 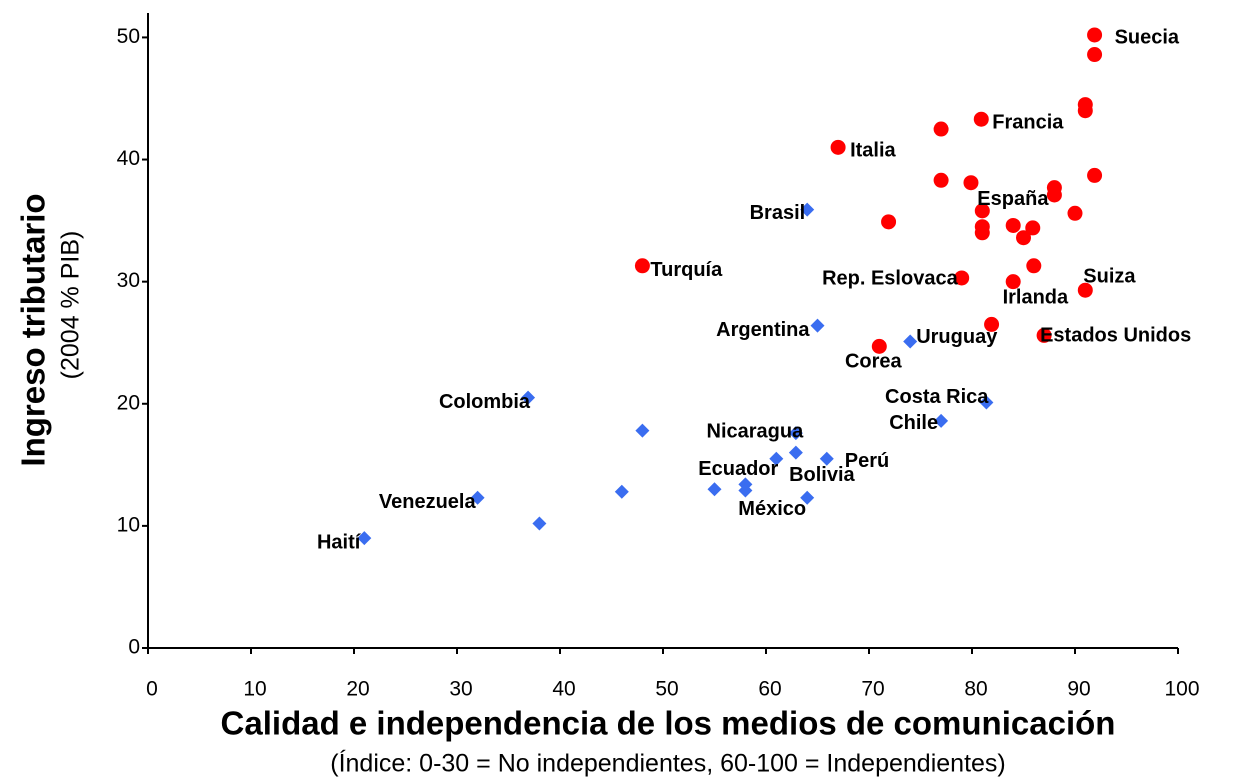 I want to click on y-axis-sublabel: (2004 % PIB), so click(x=71, y=305).